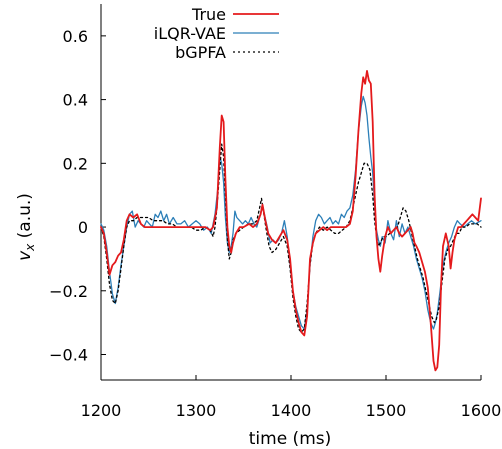 This screenshot has height=449, width=502. Describe the element at coordinates (68, 355) in the screenshot. I see `y-tick-label: −0.4` at that location.